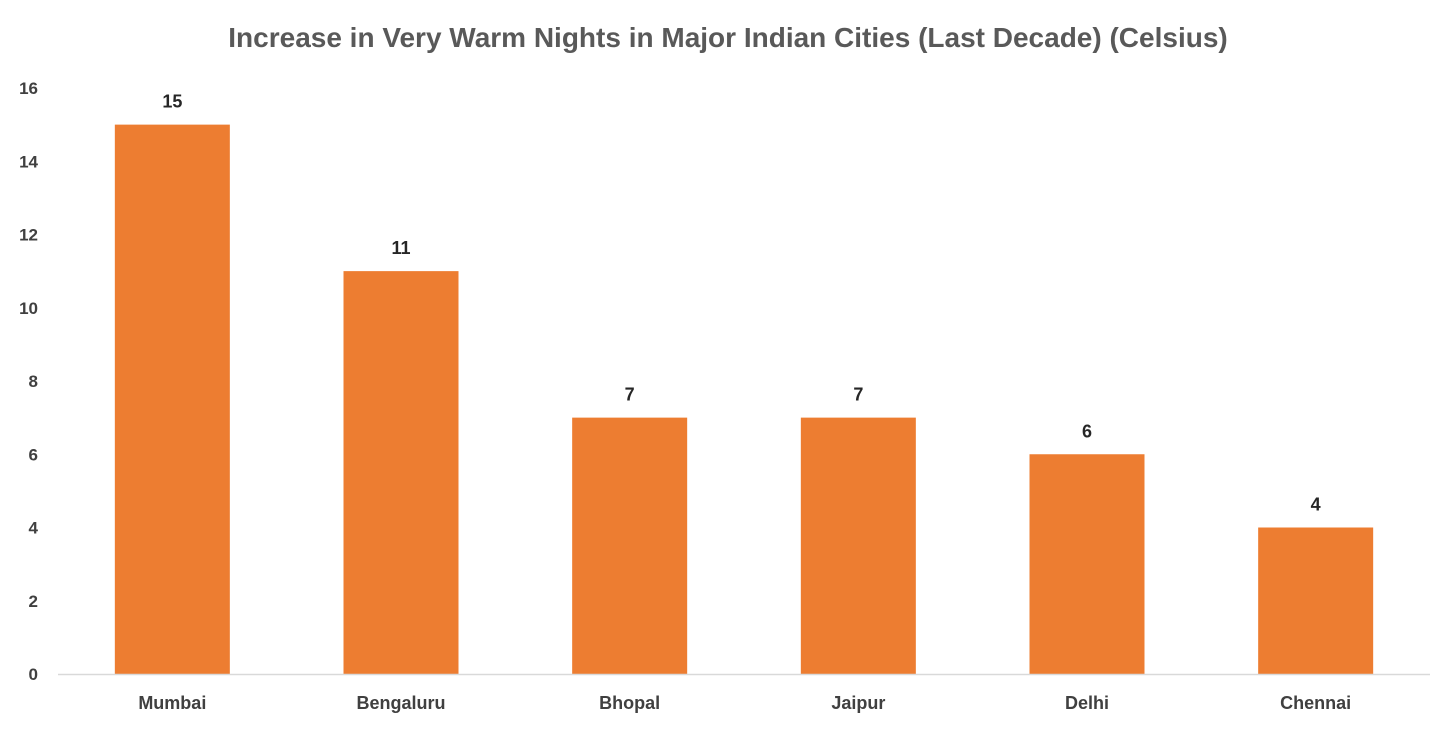 The image size is (1456, 731). Describe the element at coordinates (28, 88) in the screenshot. I see `y-tick-label: 16` at that location.